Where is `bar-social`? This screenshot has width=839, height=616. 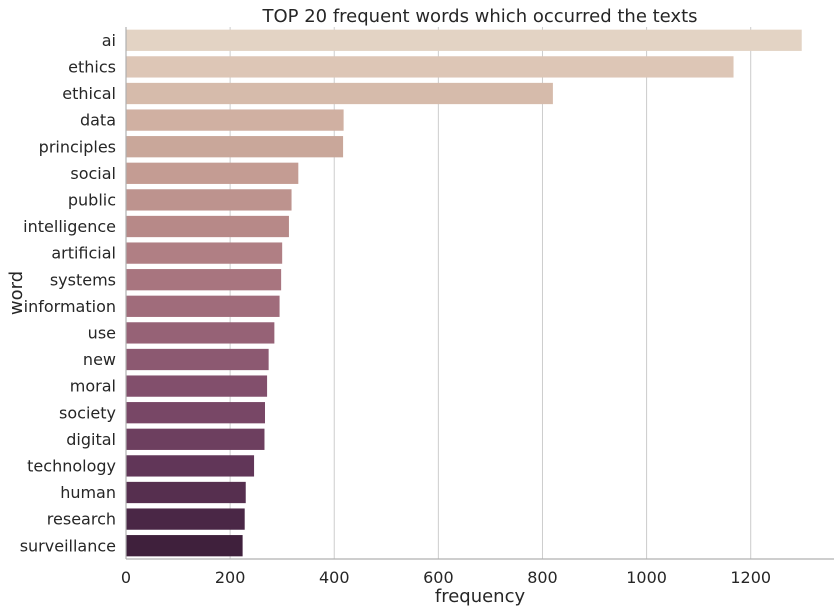
bar-social is located at coordinates (212, 173).